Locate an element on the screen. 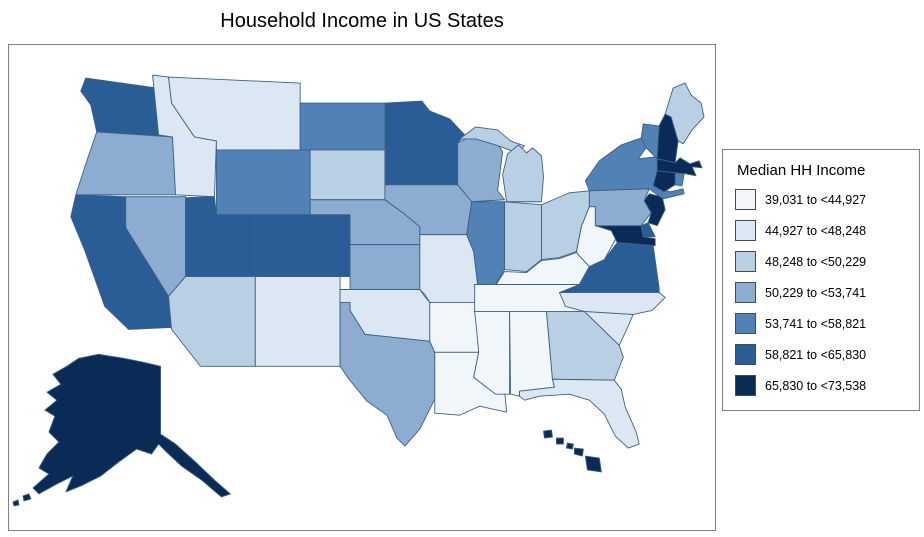  state-ks is located at coordinates (385, 267).